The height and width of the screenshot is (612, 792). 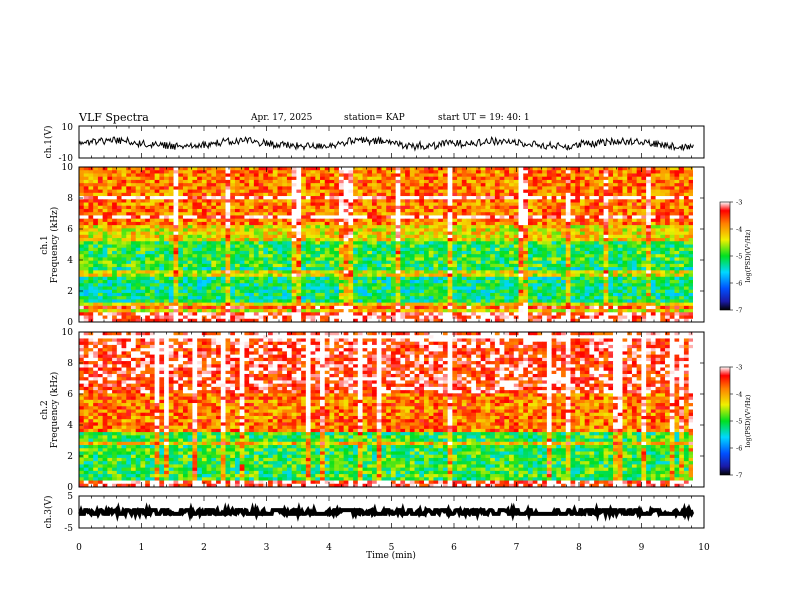 What do you see at coordinates (391, 555) in the screenshot?
I see `x-axis-label: Time (min)` at bounding box center [391, 555].